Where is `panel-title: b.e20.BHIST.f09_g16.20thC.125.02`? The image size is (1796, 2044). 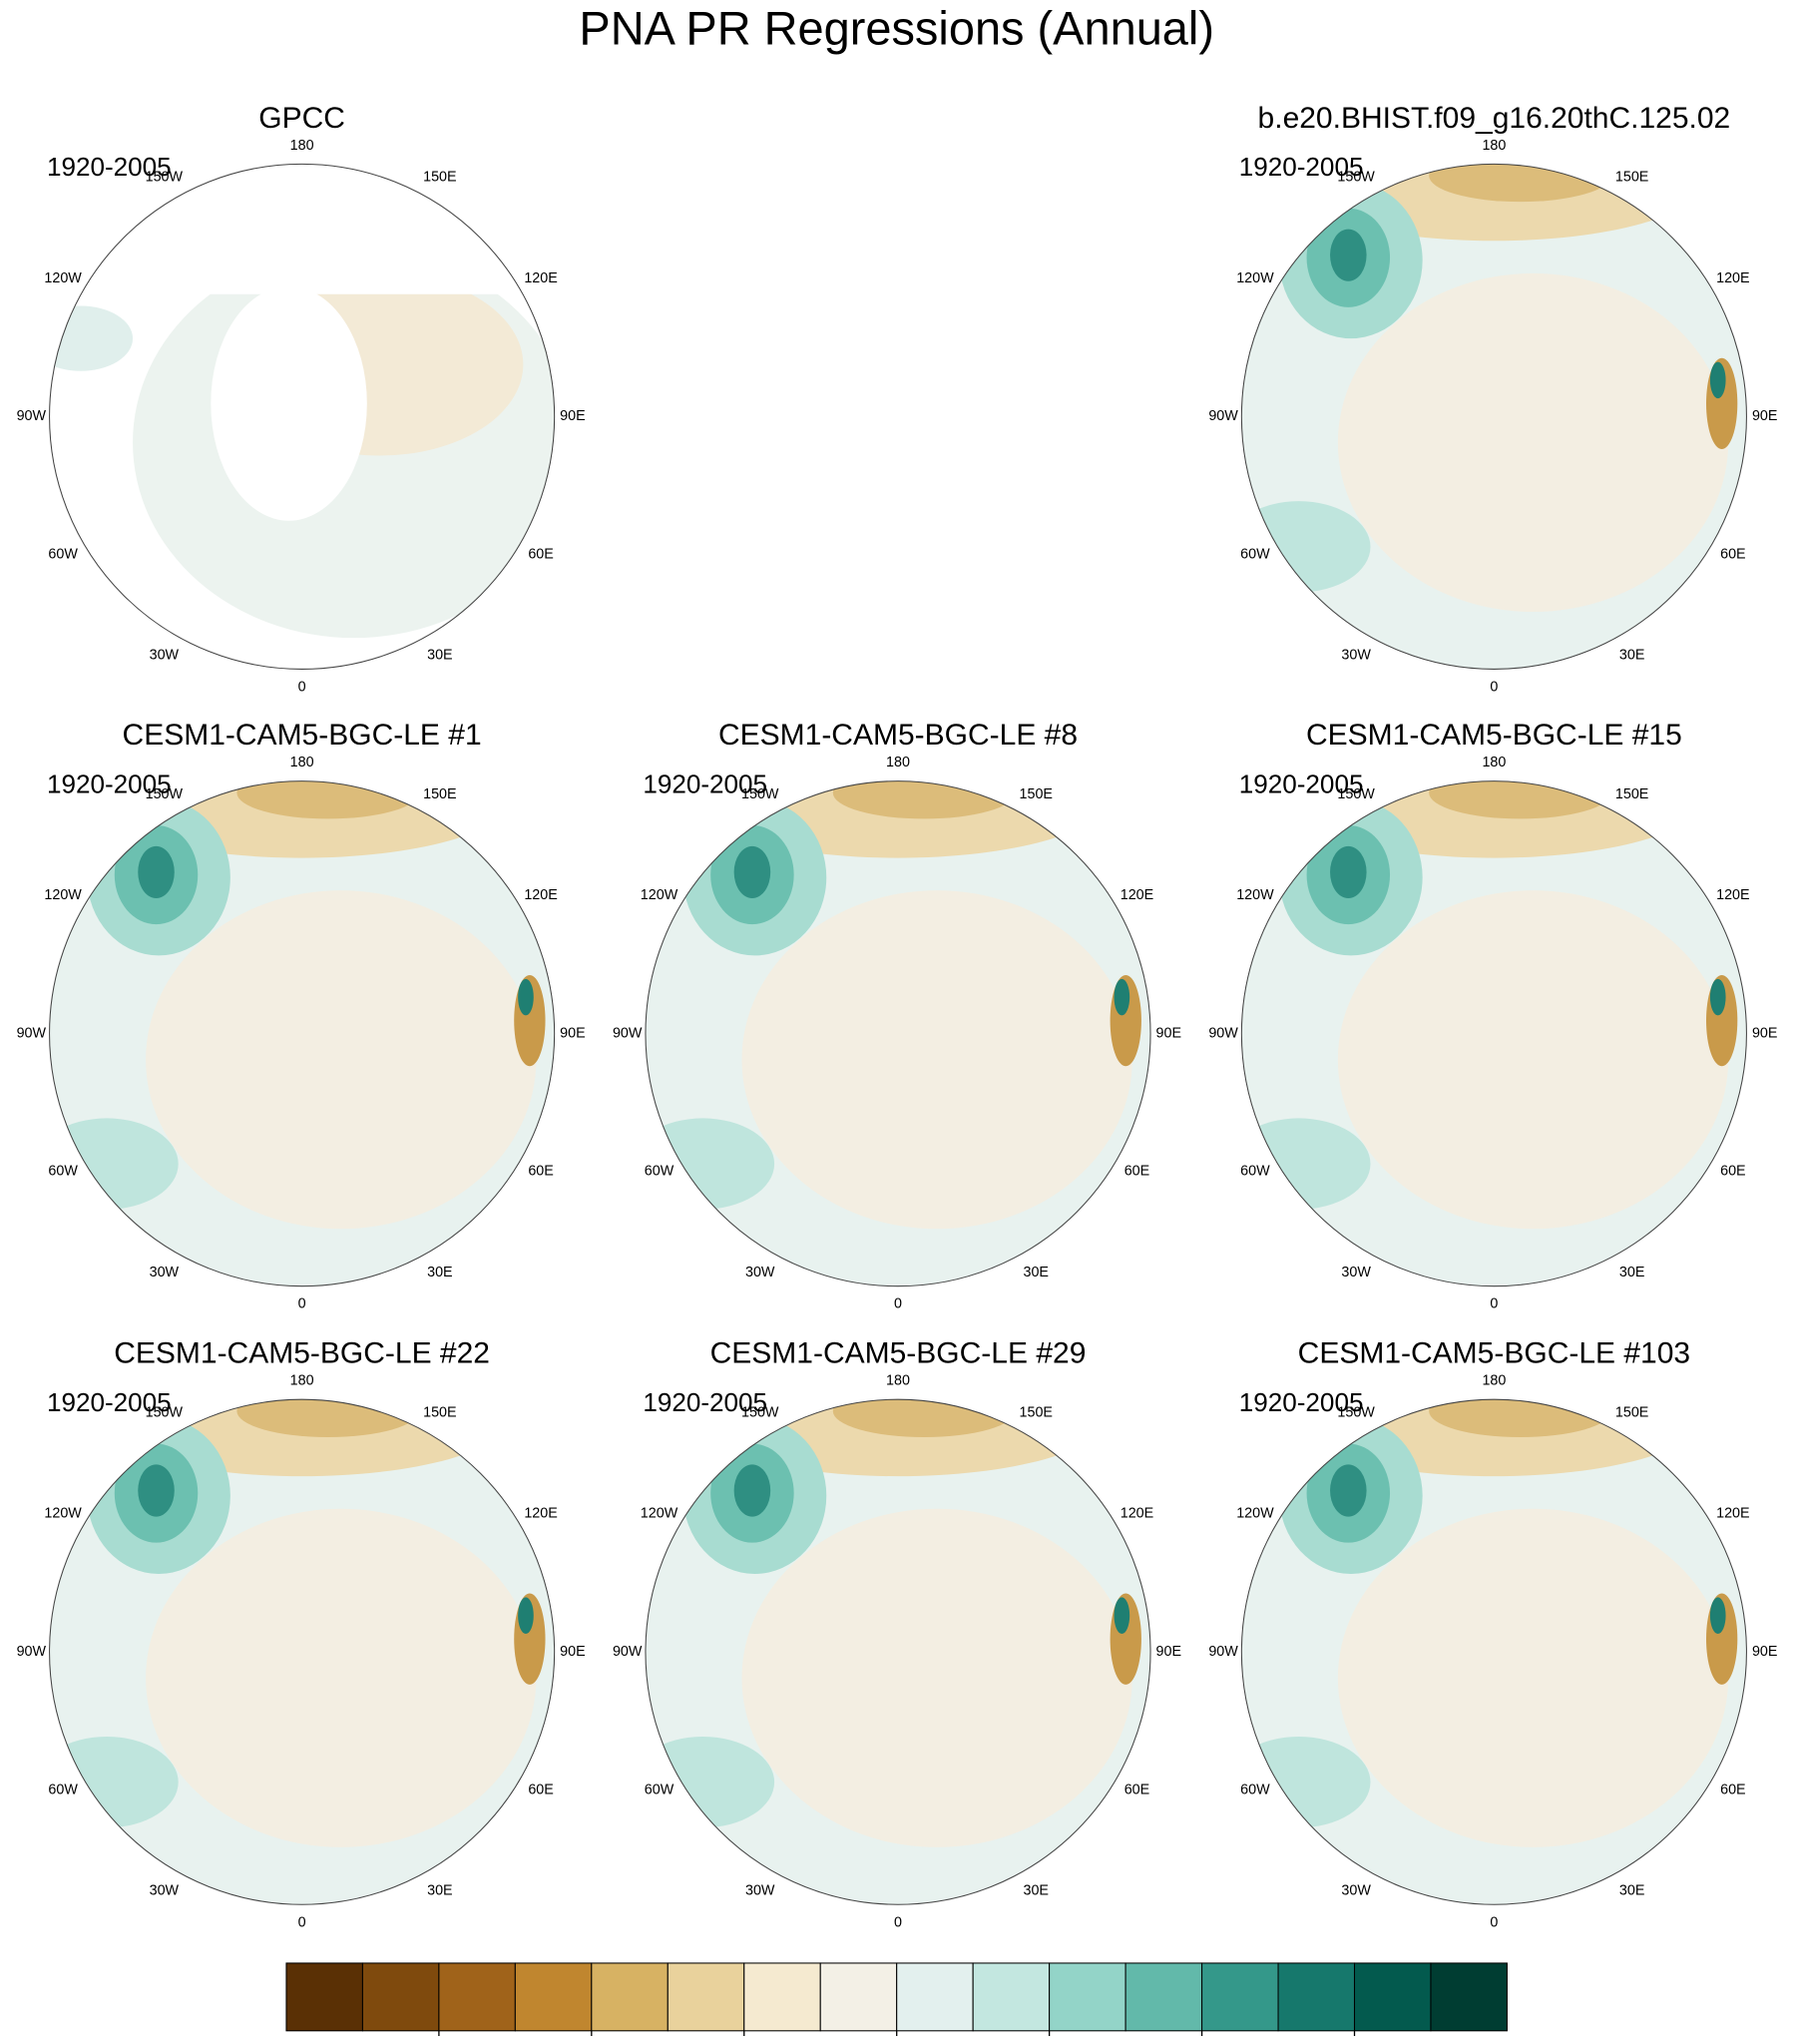 panel-title: b.e20.BHIST.f09_g16.20thC.125.02 is located at coordinates (1494, 118).